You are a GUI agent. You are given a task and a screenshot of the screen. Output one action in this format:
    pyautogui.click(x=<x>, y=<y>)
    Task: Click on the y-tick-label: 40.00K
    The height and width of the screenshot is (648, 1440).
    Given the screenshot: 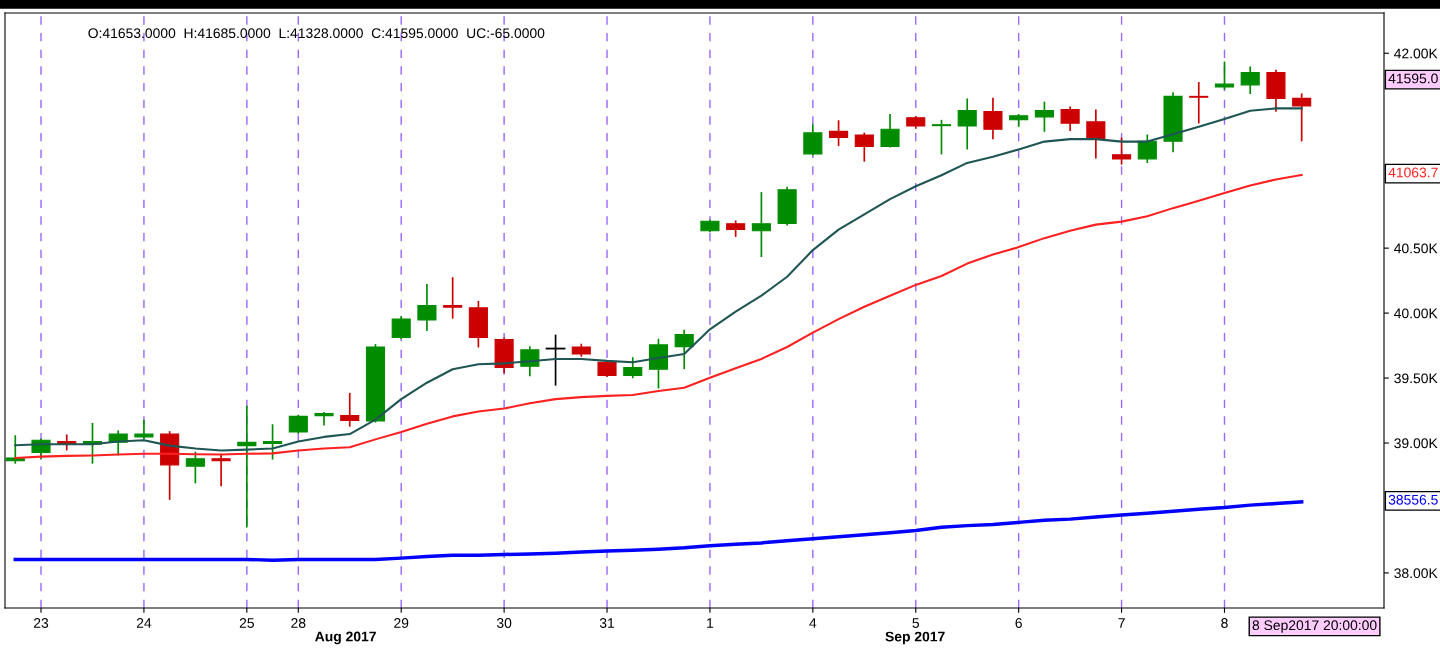 What is the action you would take?
    pyautogui.click(x=1416, y=313)
    